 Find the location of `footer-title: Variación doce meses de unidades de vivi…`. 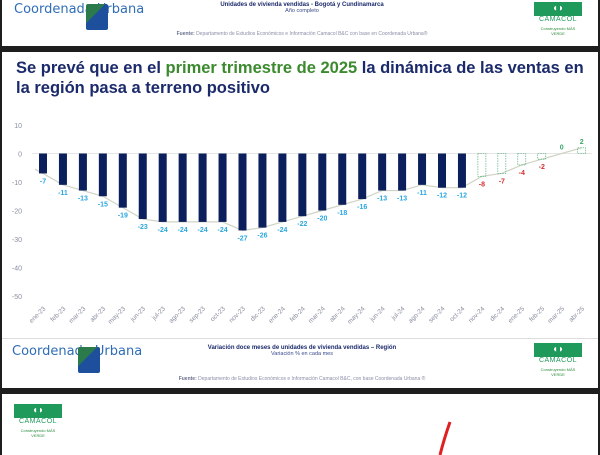

footer-title: Variación doce meses de unidades de vivi… is located at coordinates (302, 348).